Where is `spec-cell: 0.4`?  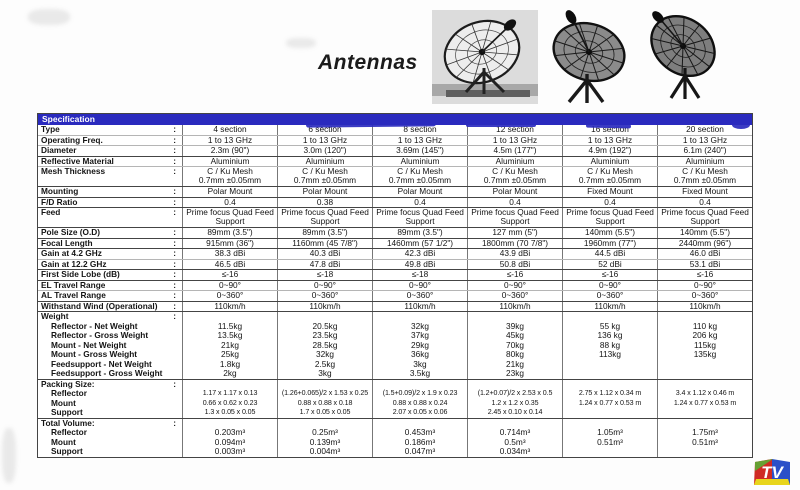
spec-cell: 0.4 is located at coordinates (704, 202).